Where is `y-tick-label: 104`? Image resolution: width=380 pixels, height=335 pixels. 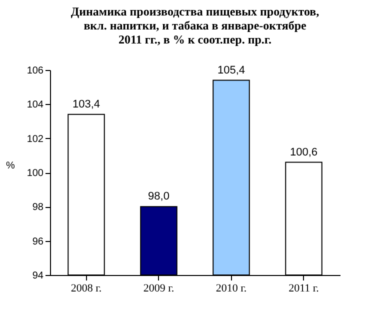
y-tick-label: 104 is located at coordinates (35, 105).